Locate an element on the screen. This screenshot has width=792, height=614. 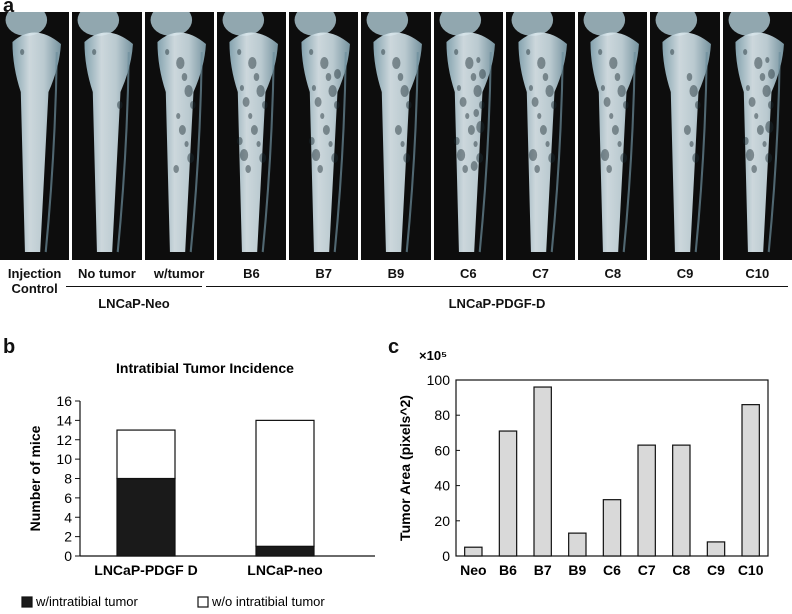
xray-label: B9 is located at coordinates (396, 273).